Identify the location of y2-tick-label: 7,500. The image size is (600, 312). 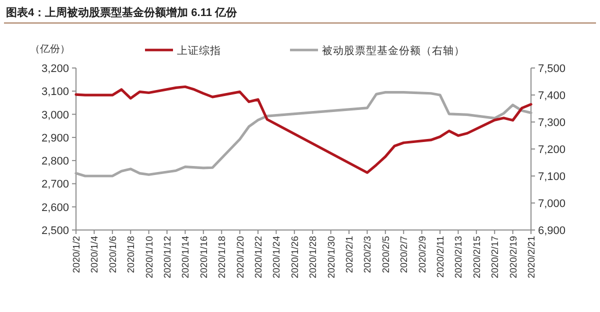
(552, 69).